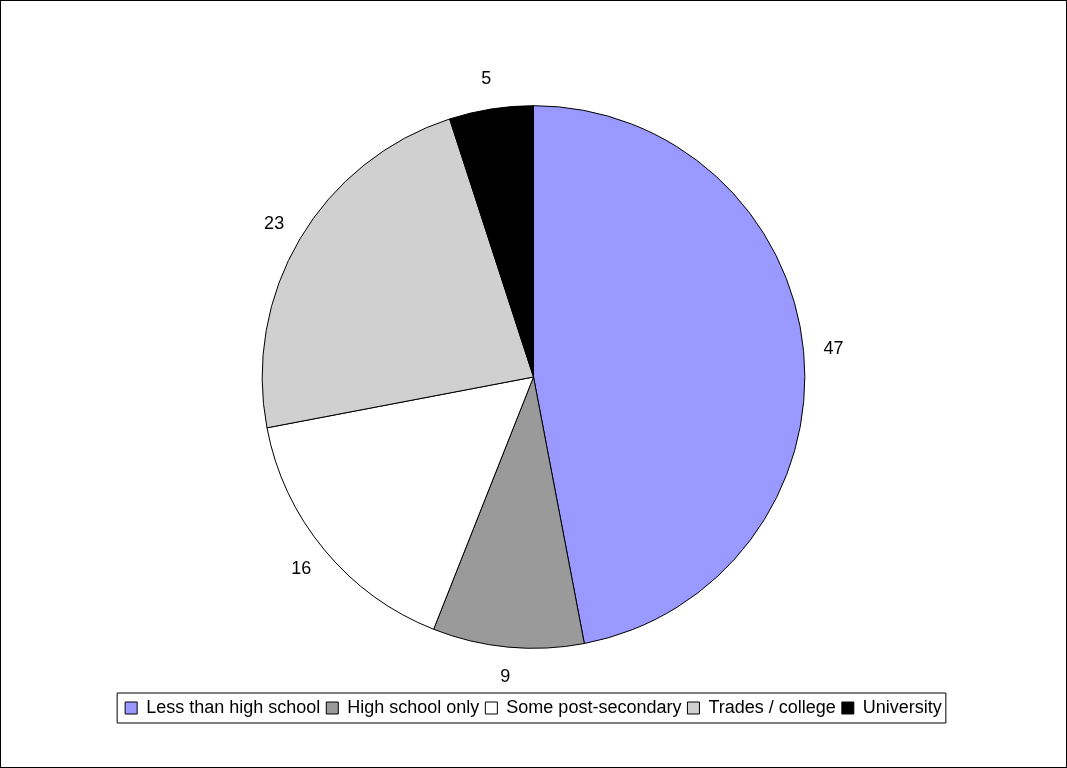  Describe the element at coordinates (772, 706) in the screenshot. I see `legend-label: Trades / college` at that location.